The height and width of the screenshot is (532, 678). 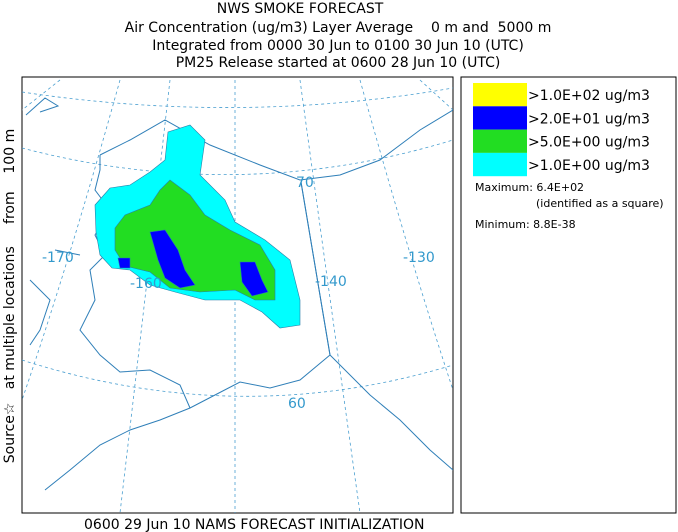 I want to click on legend-label: >2.0E+01 ug/m3, so click(x=589, y=119).